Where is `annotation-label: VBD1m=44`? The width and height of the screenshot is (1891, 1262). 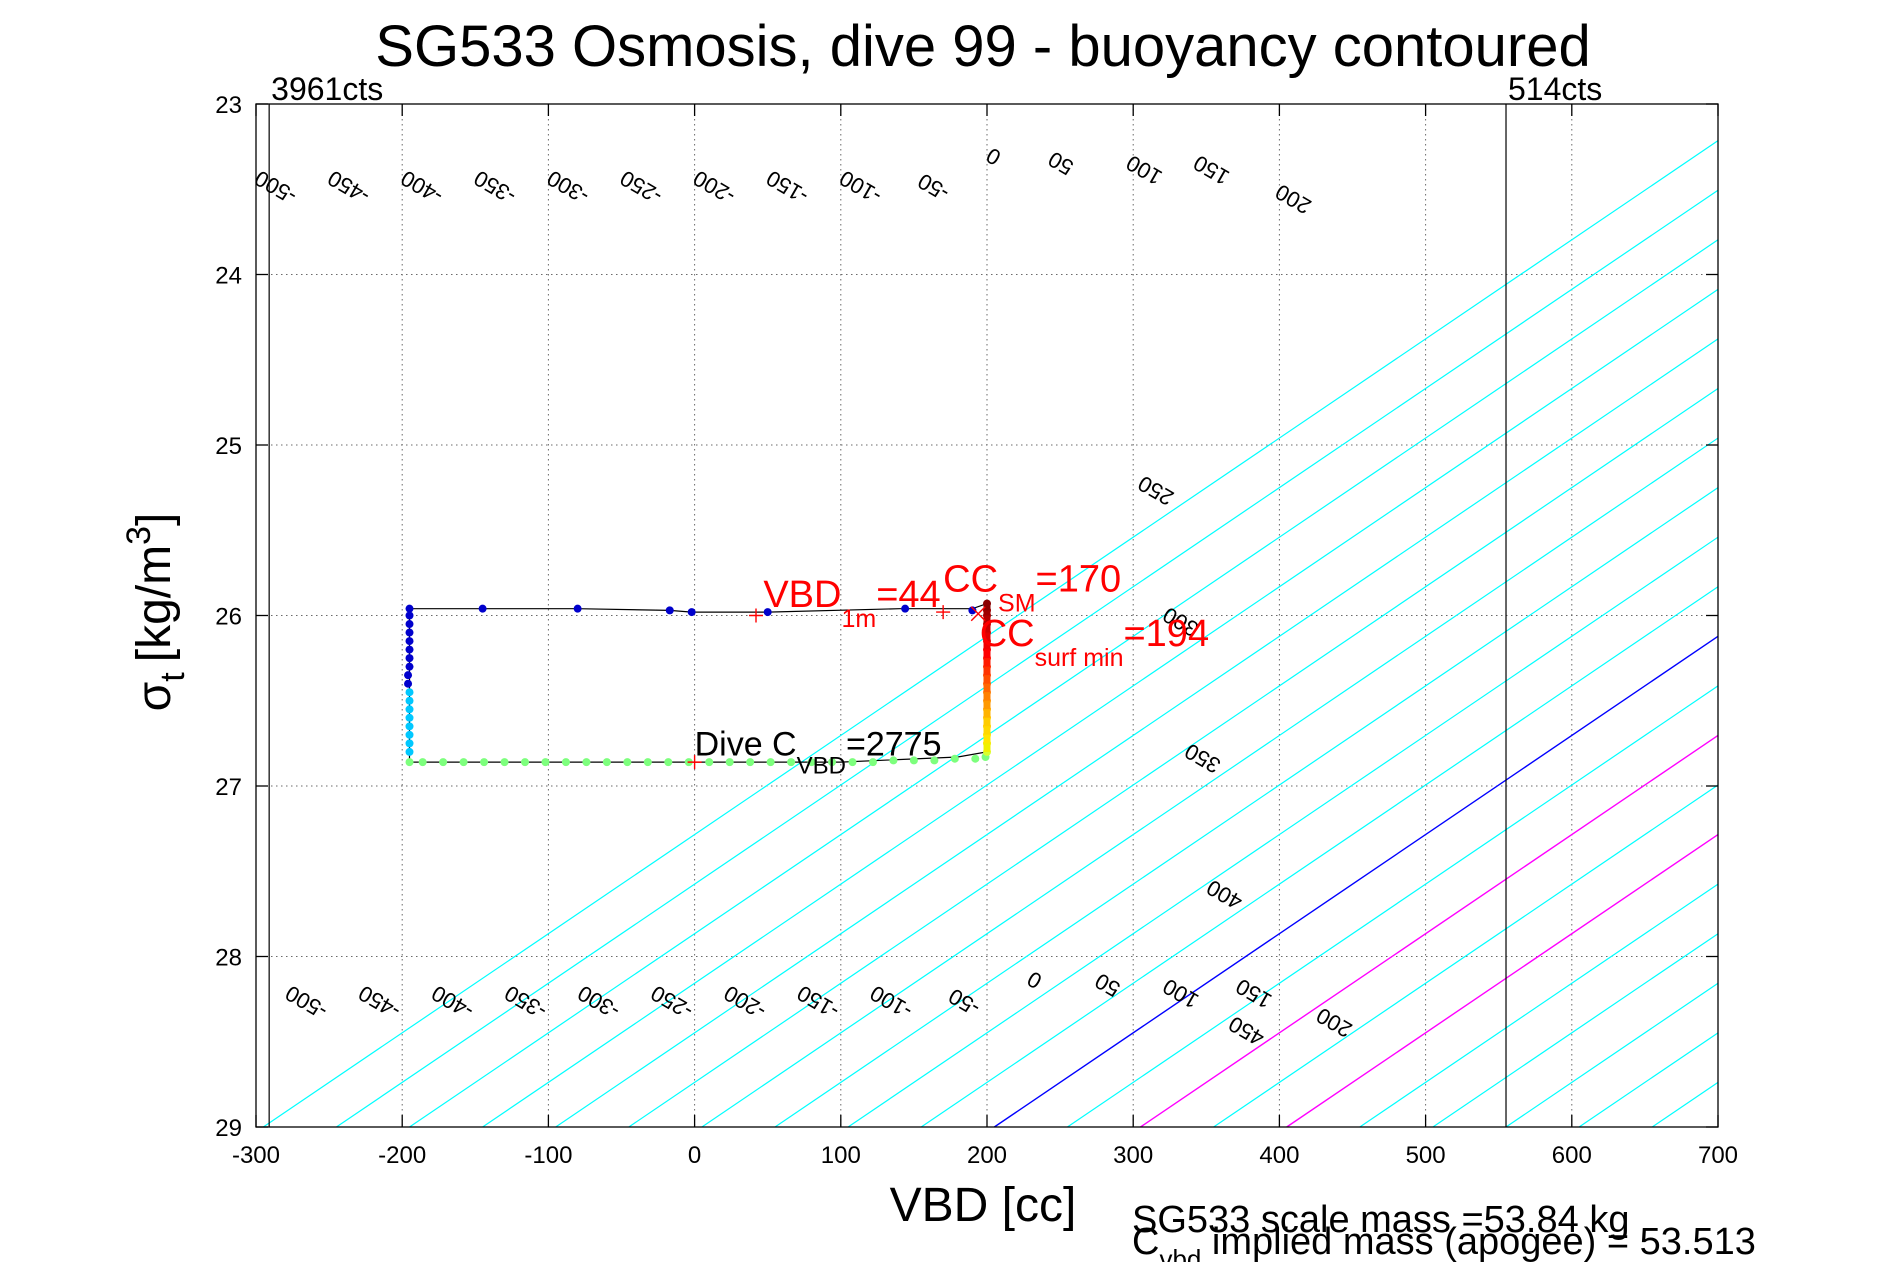
annotation-label: VBD1m=44 is located at coordinates (851, 603).